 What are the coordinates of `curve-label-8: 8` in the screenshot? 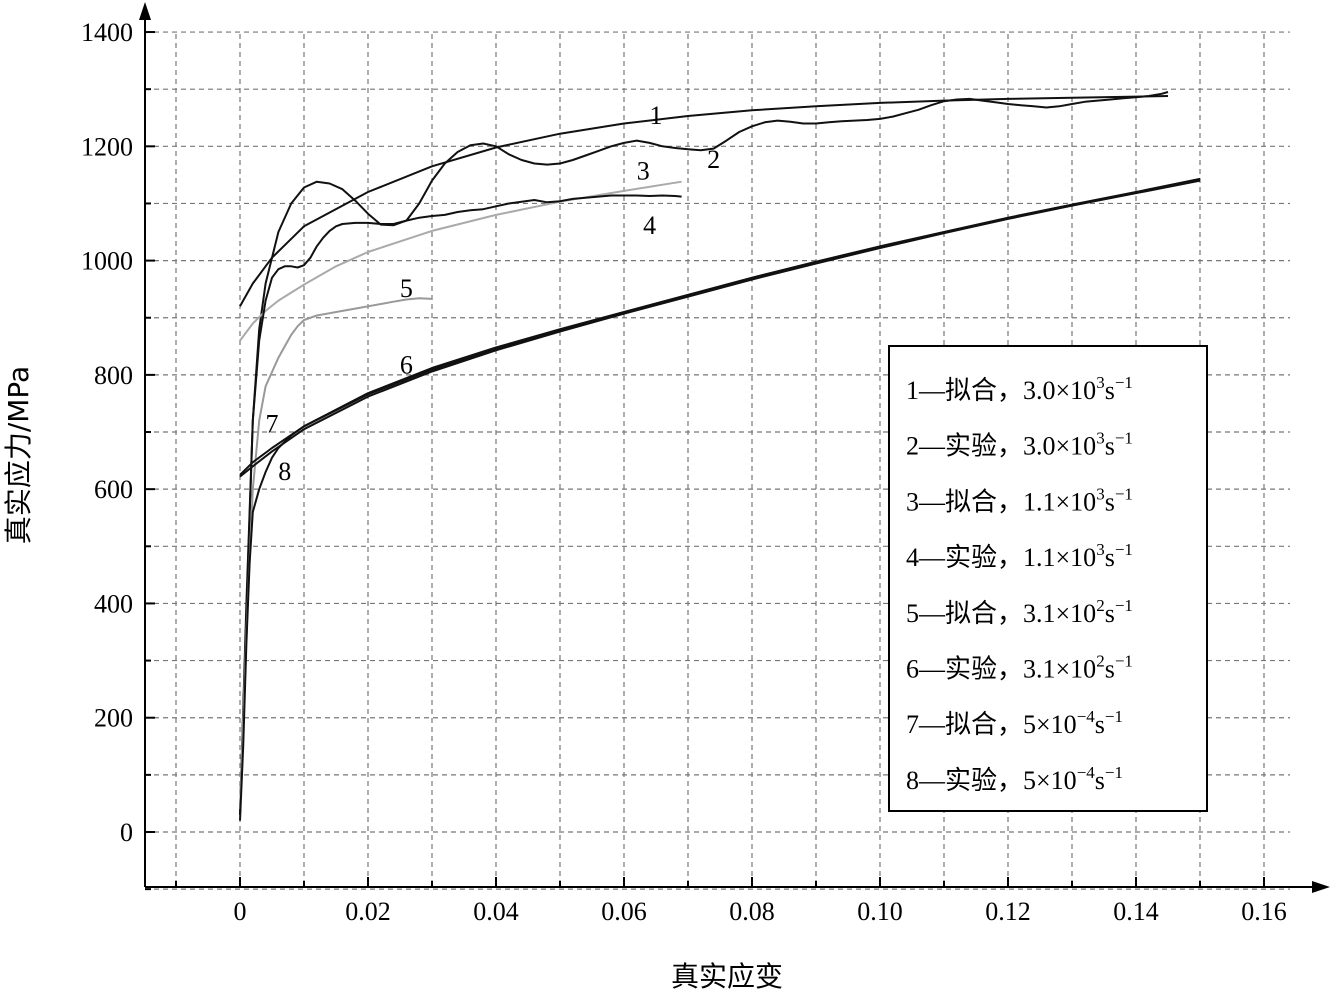 It's located at (284, 471).